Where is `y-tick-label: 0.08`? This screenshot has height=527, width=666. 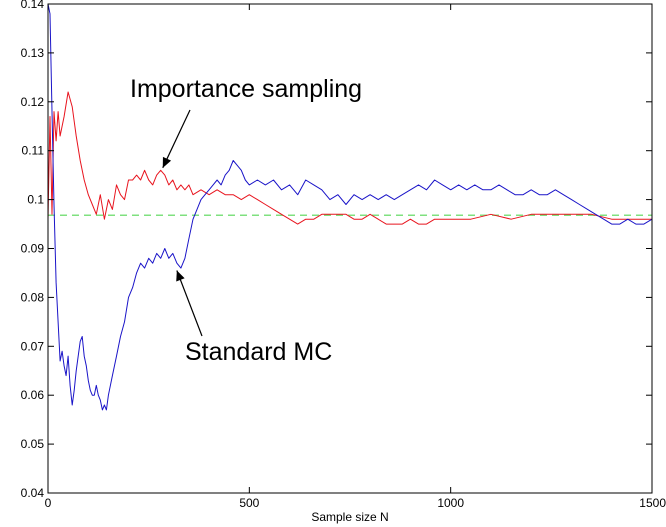
y-tick-label: 0.08 is located at coordinates (33, 297).